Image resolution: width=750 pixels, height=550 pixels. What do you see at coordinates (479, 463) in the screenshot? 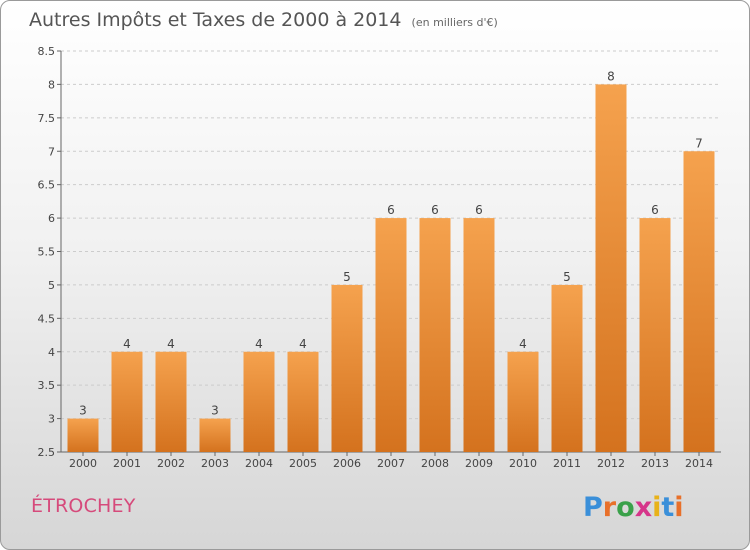
I see `x-tick-label: 2009` at bounding box center [479, 463].